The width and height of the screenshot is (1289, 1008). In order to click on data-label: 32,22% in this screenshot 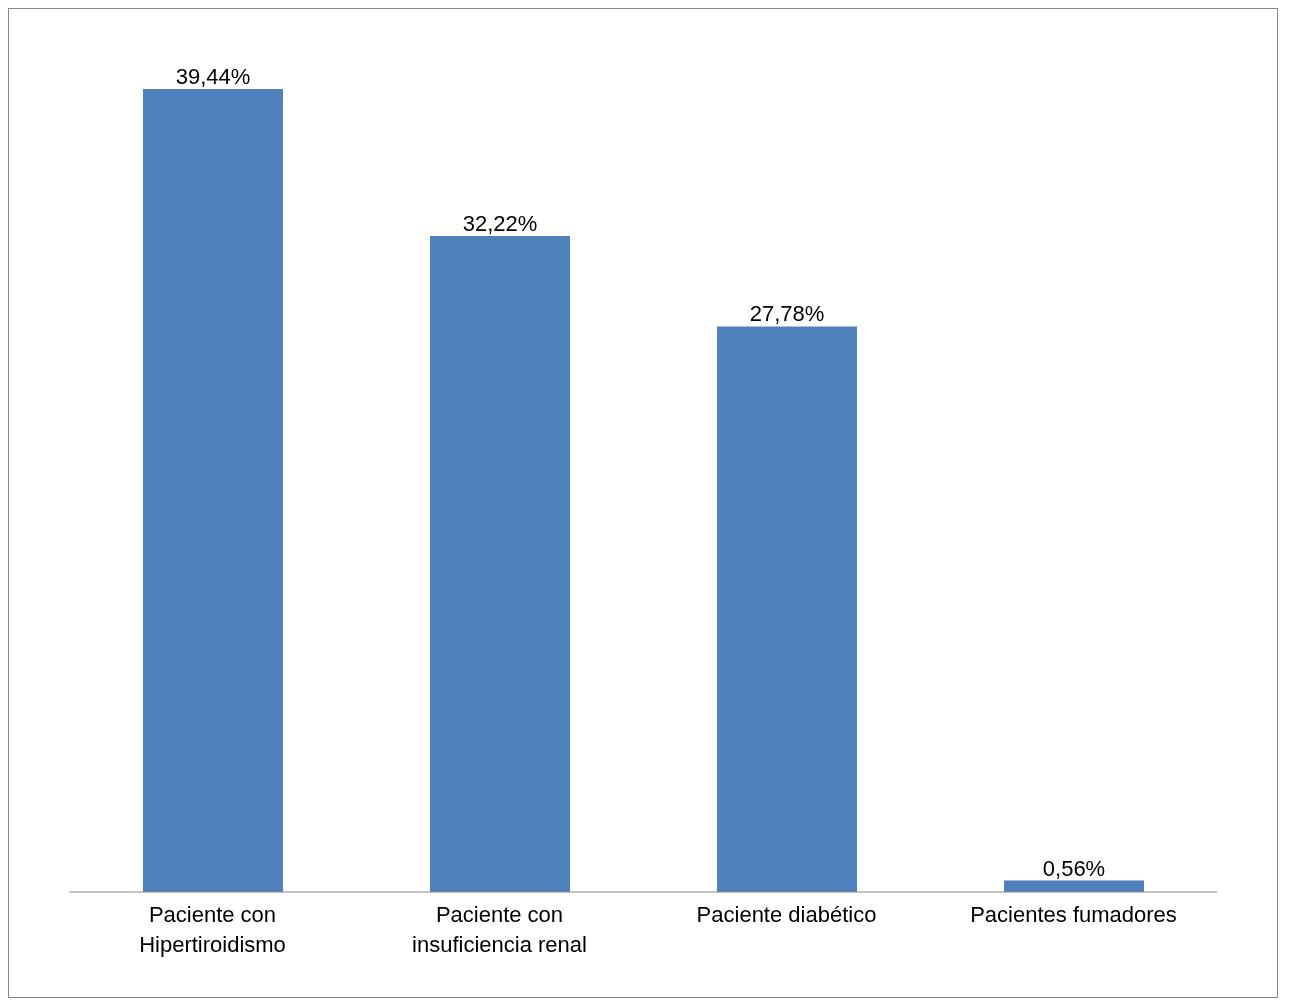, I will do `click(500, 223)`.